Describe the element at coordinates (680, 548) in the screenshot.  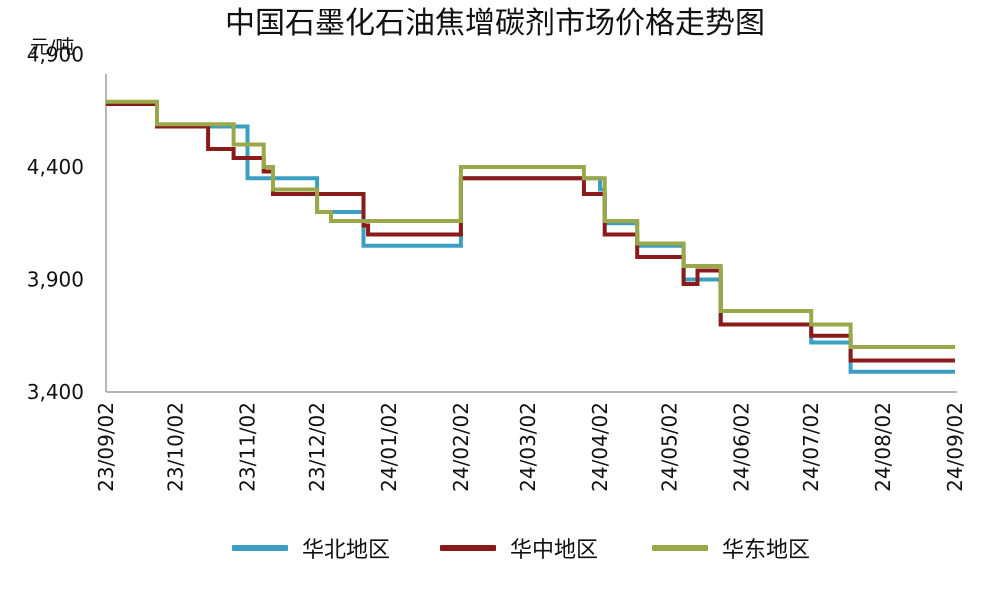
I see `legend-swatch-huadong` at that location.